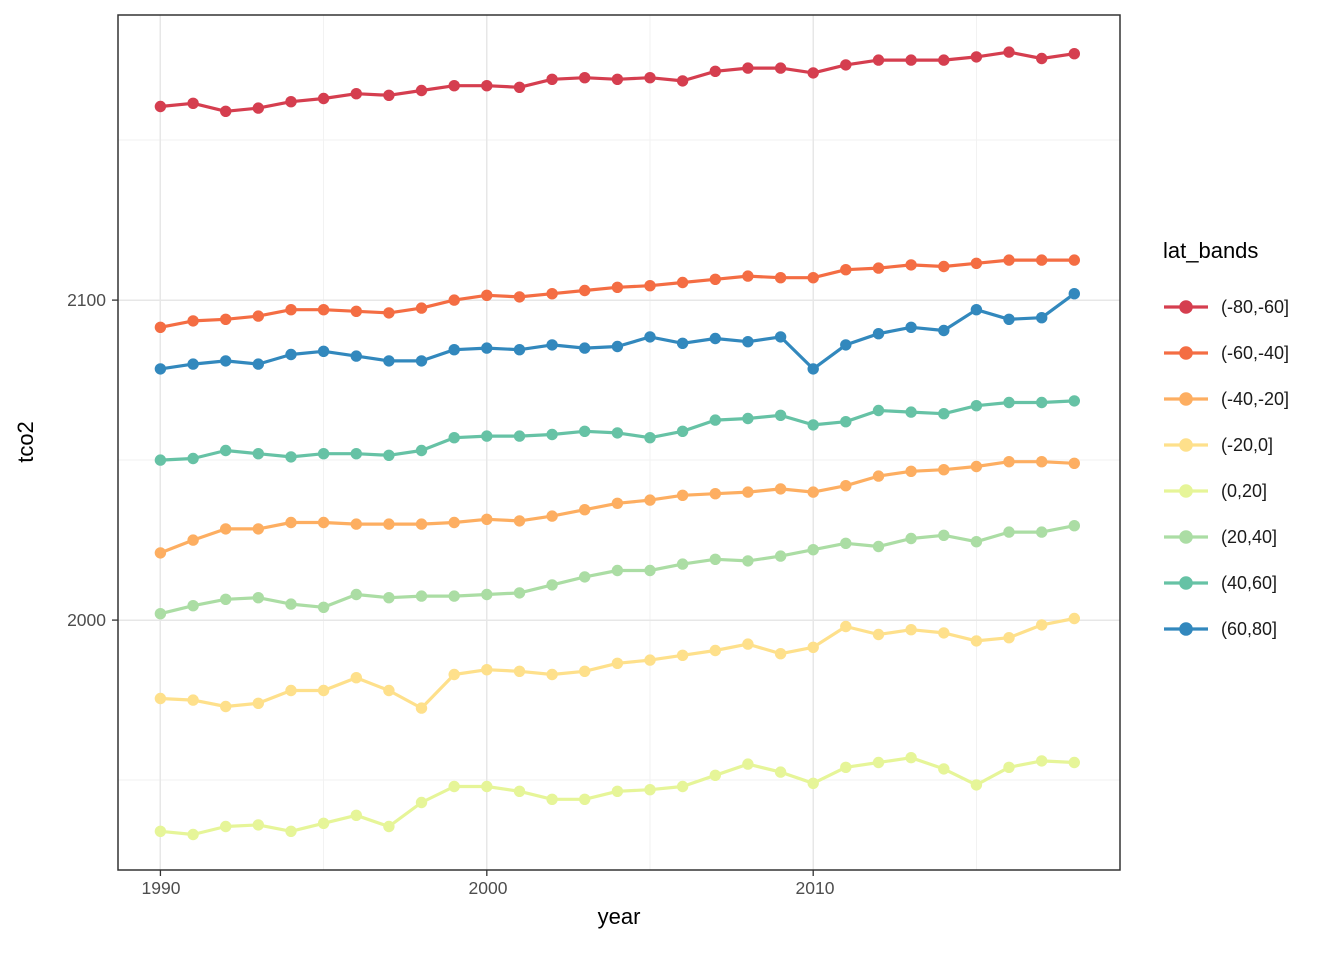  What do you see at coordinates (1244, 490) in the screenshot?
I see `legend-label: (0,20]` at bounding box center [1244, 490].